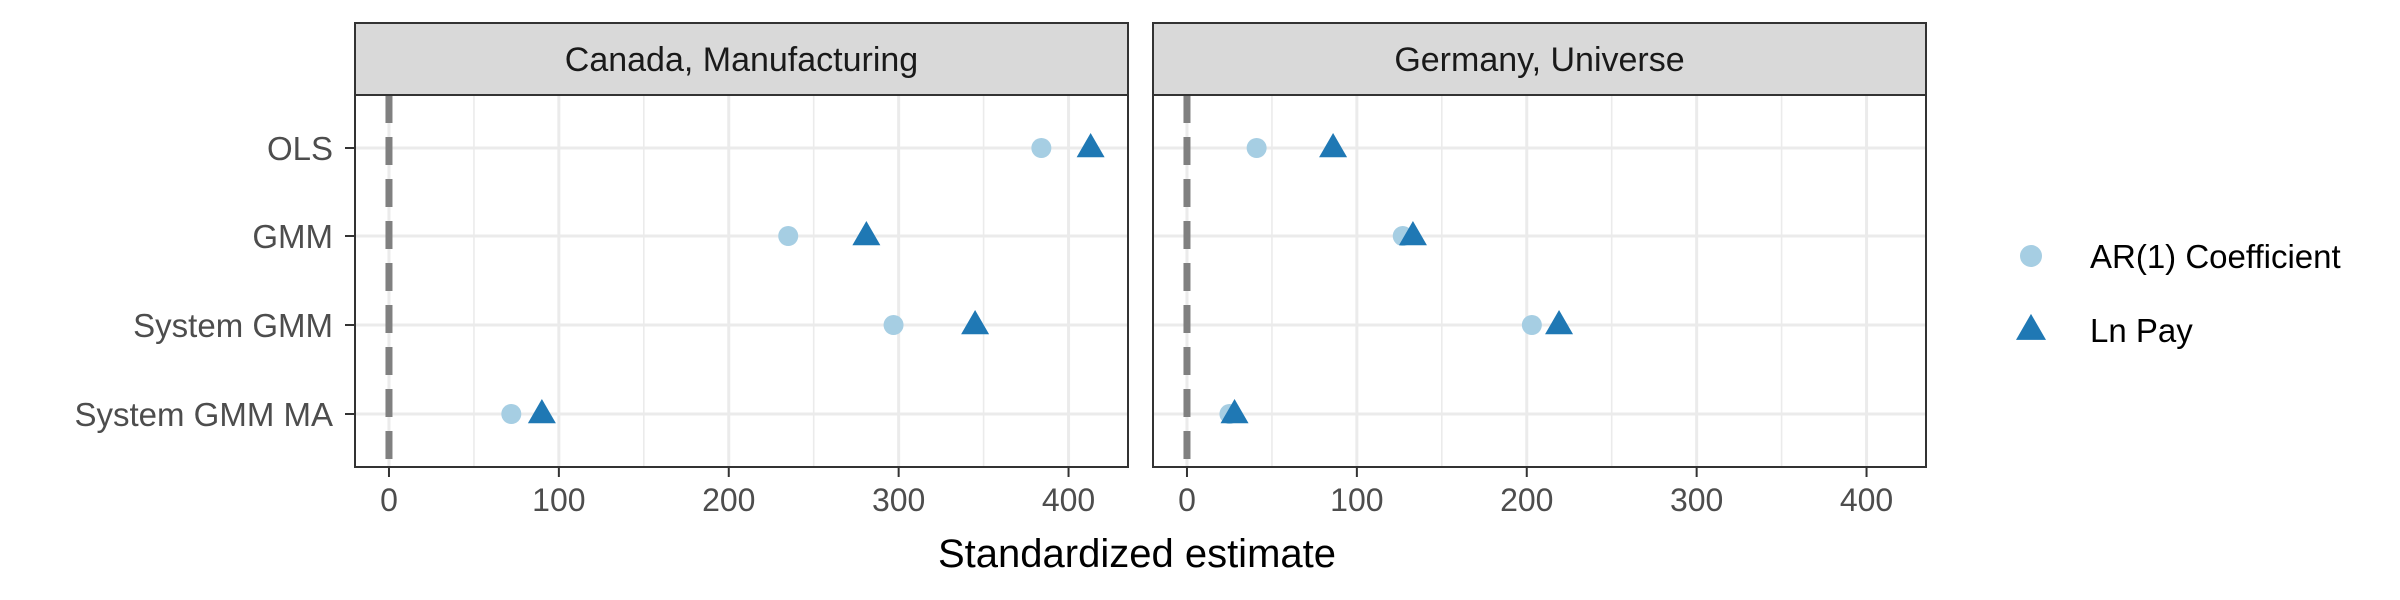  I want to click on y-tick-label: System GMM, so click(233, 325).